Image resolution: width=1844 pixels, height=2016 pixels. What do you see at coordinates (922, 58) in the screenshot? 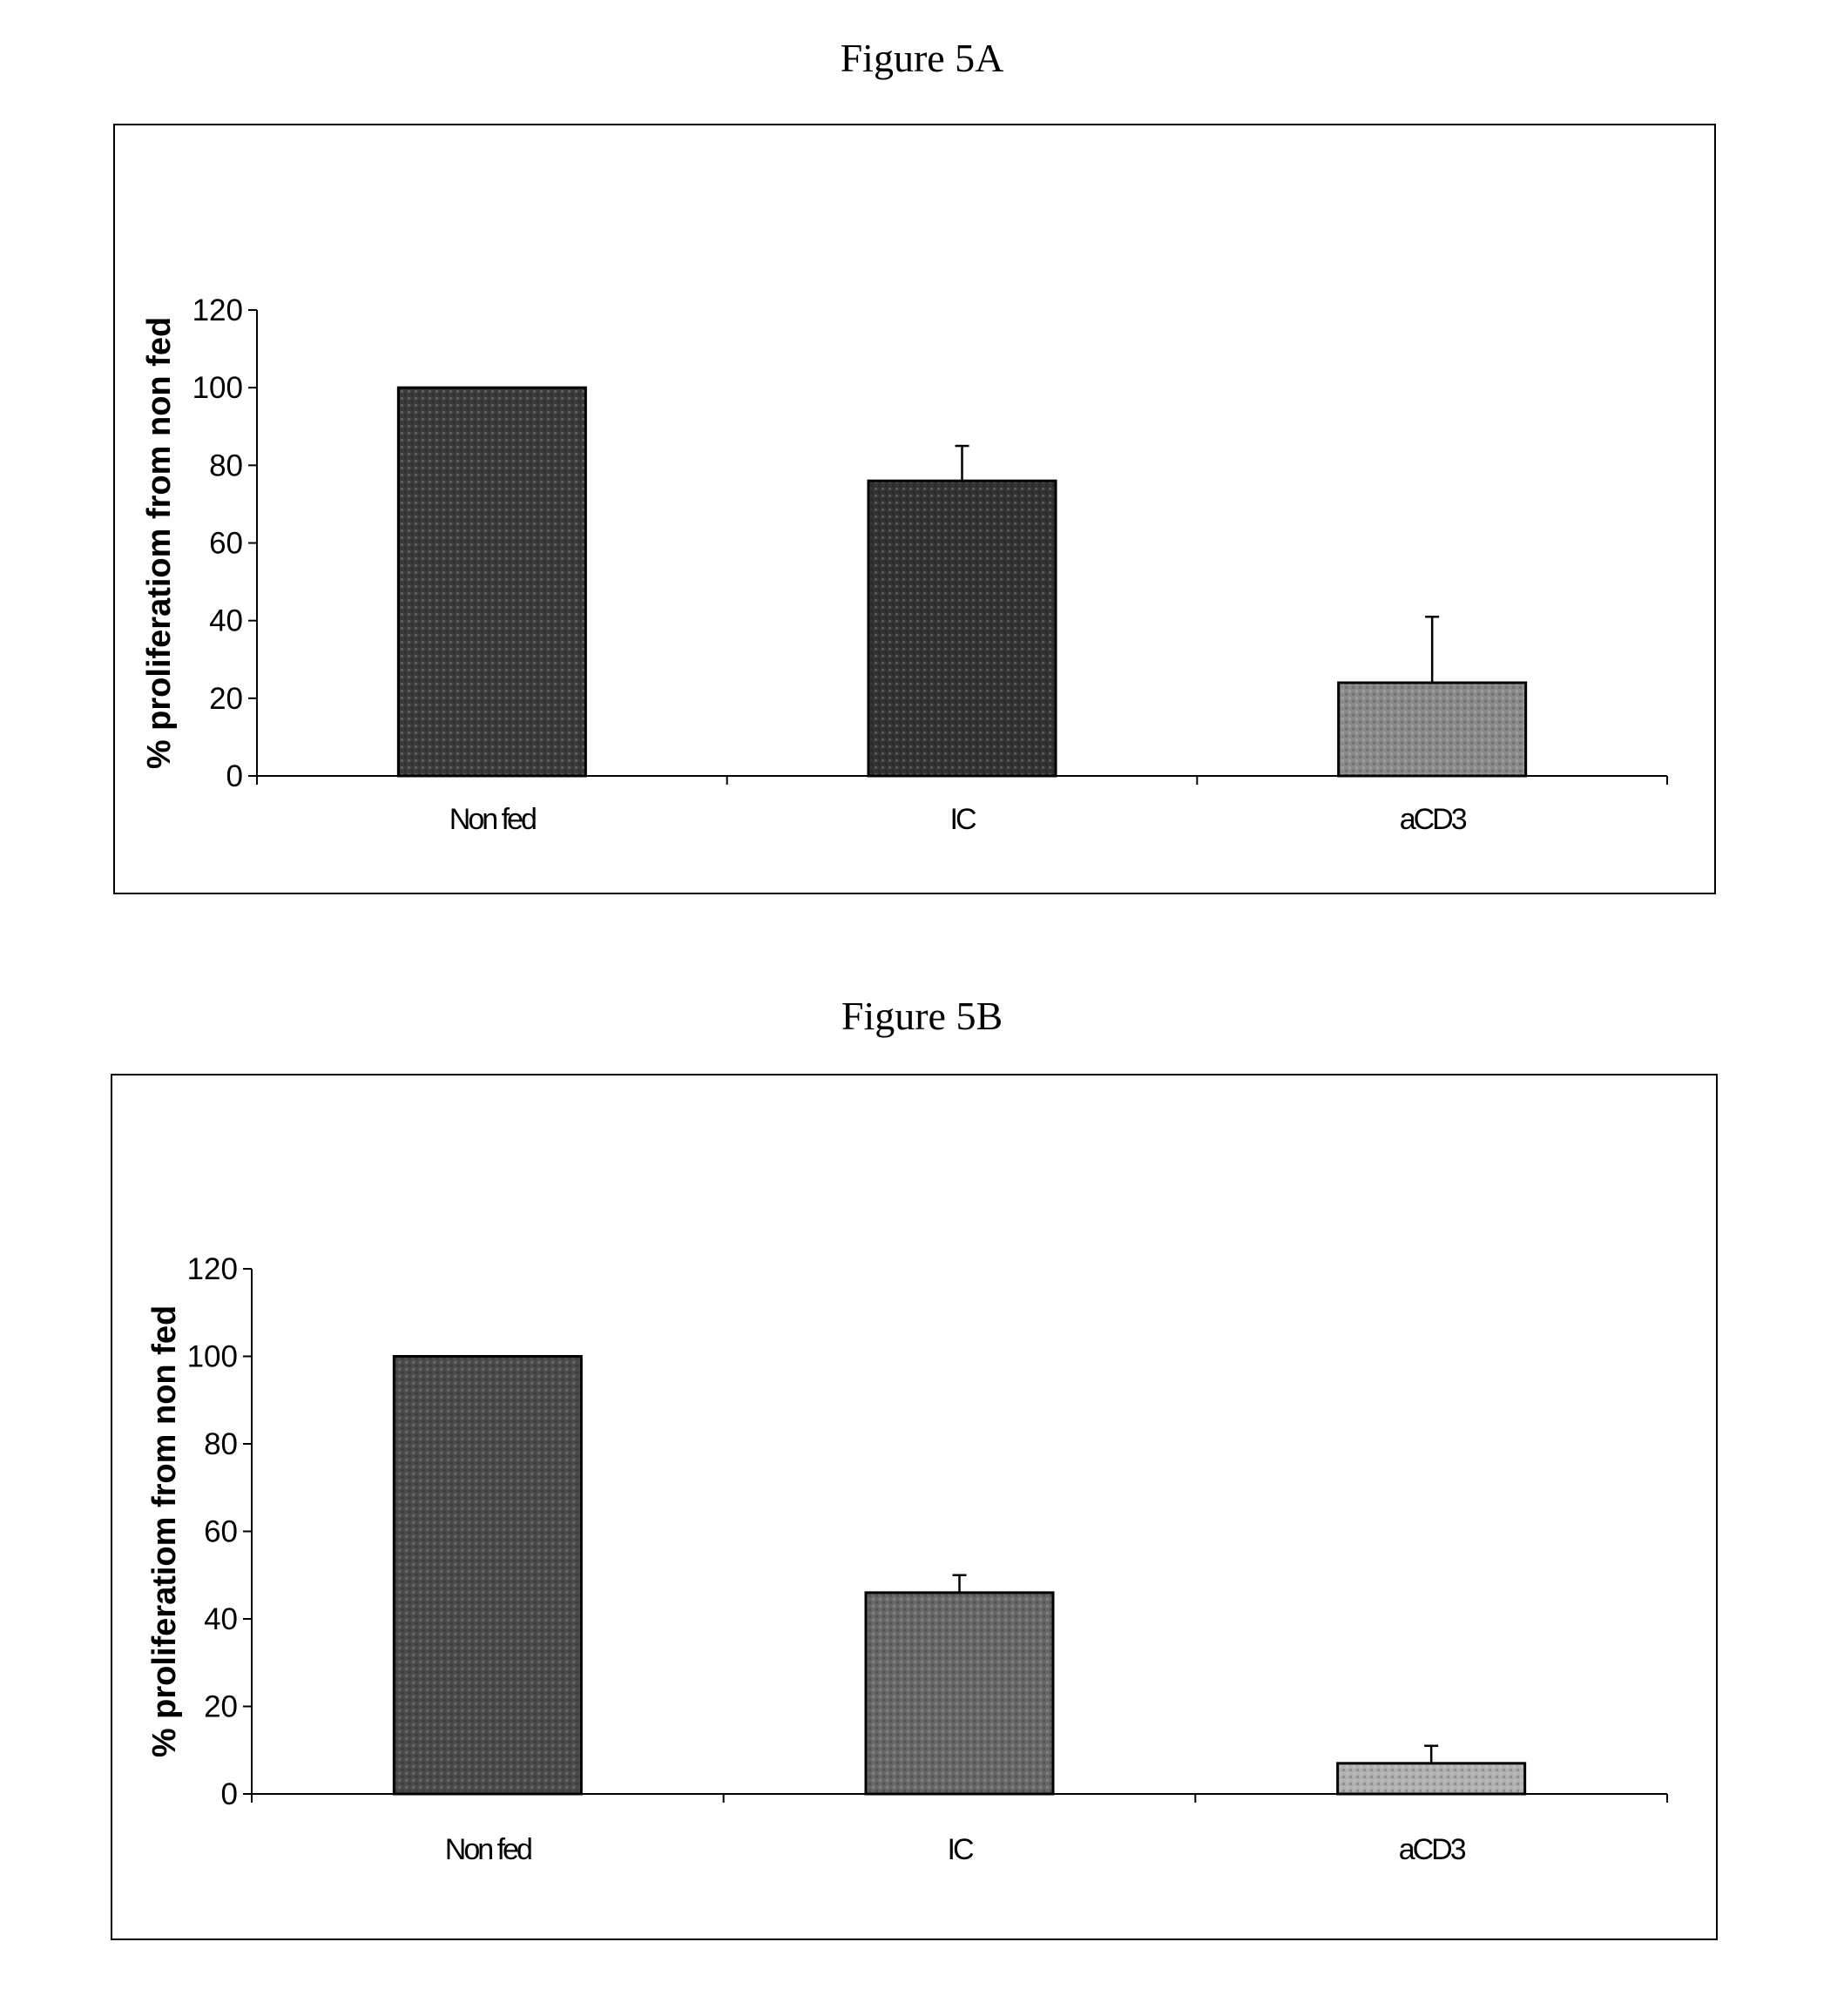
I see `figure-5a-title: Figure 5A` at bounding box center [922, 58].